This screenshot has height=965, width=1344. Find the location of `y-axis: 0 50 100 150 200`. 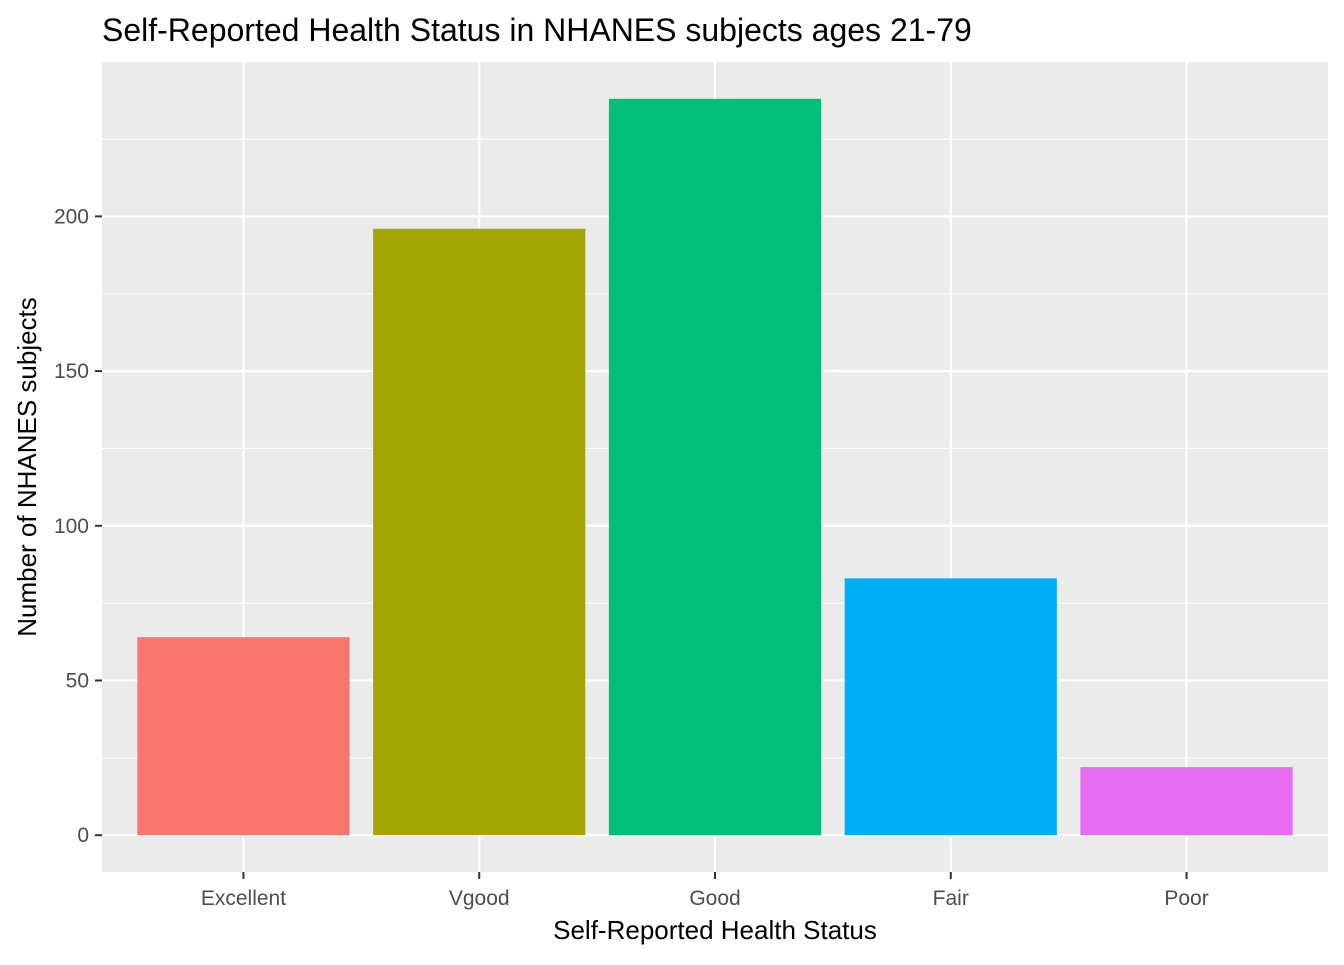

y-axis: 0 50 100 150 200 is located at coordinates (78, 526).